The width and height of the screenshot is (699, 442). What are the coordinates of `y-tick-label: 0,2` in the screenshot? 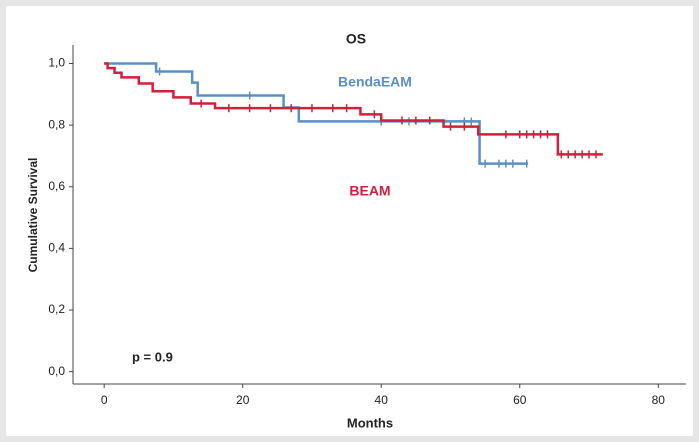 It's located at (56, 309).